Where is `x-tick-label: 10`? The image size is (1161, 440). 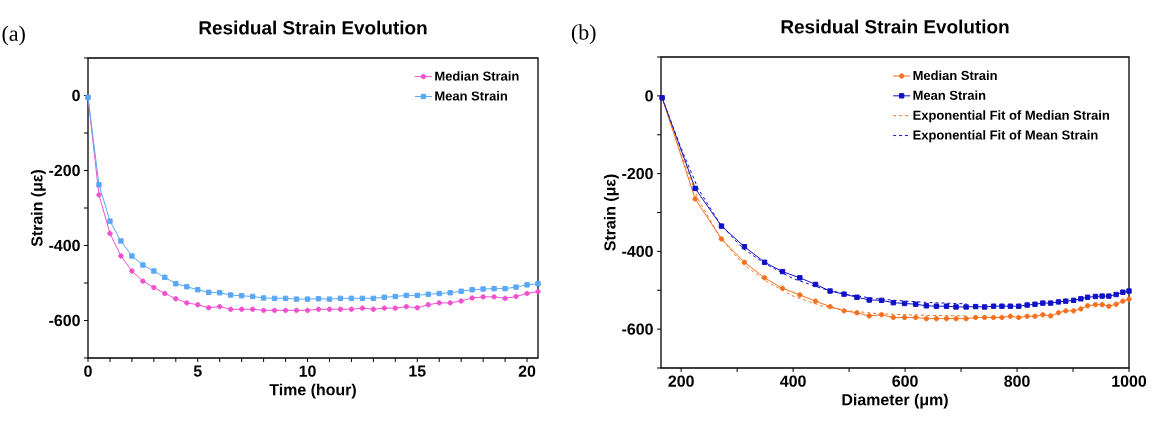
x-tick-label: 10 is located at coordinates (307, 371).